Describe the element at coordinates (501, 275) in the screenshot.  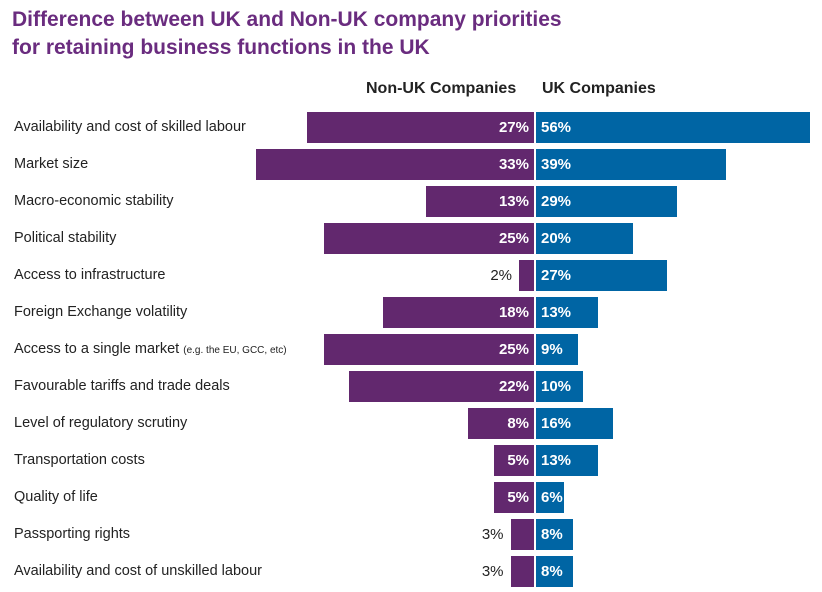
I see `data-label-non-uk: 2%` at that location.